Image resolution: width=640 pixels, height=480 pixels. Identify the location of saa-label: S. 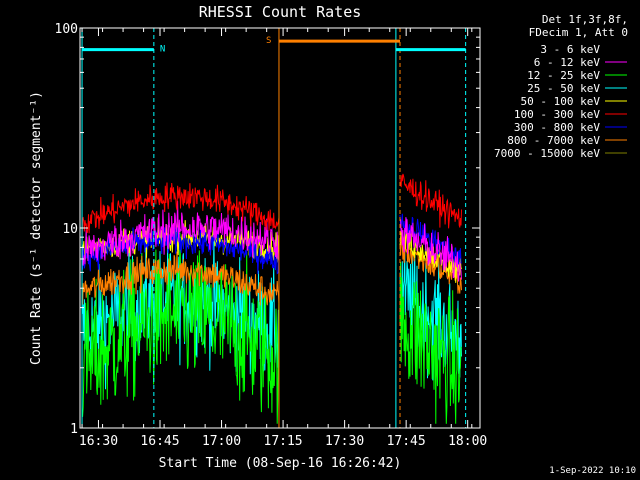
(268, 41).